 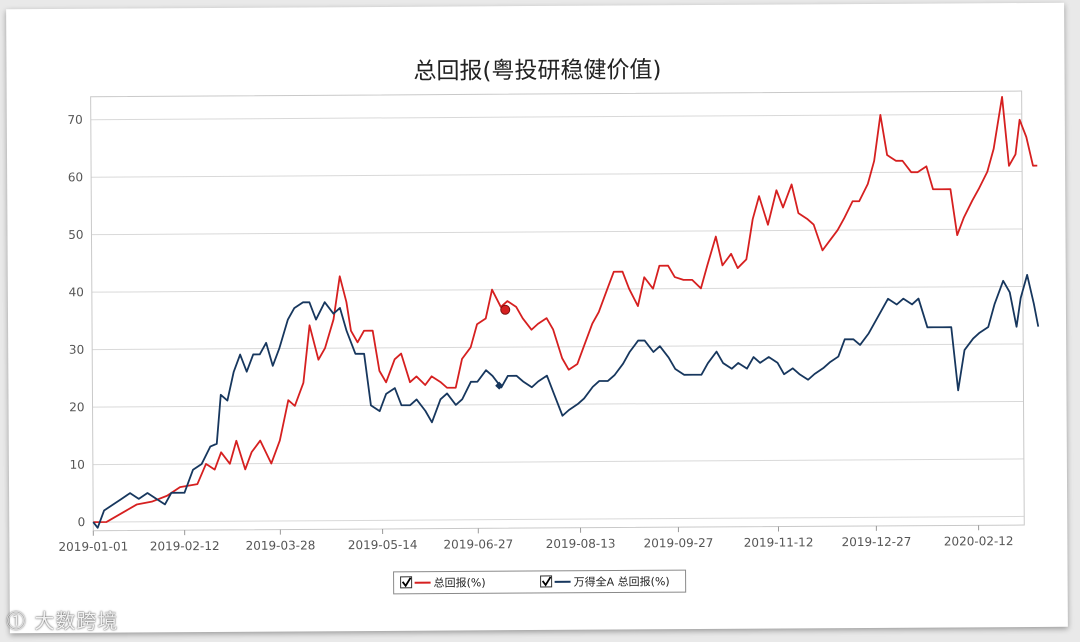 What do you see at coordinates (16, 621) in the screenshot?
I see `logo-icon: ⓵` at bounding box center [16, 621].